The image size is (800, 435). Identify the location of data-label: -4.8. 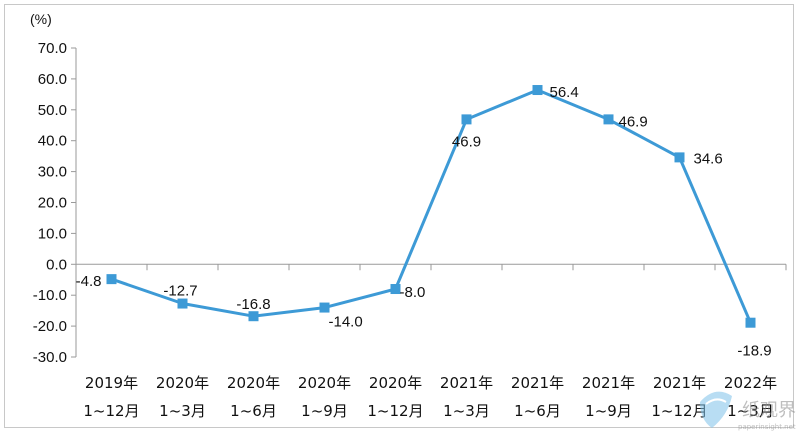
(89, 281).